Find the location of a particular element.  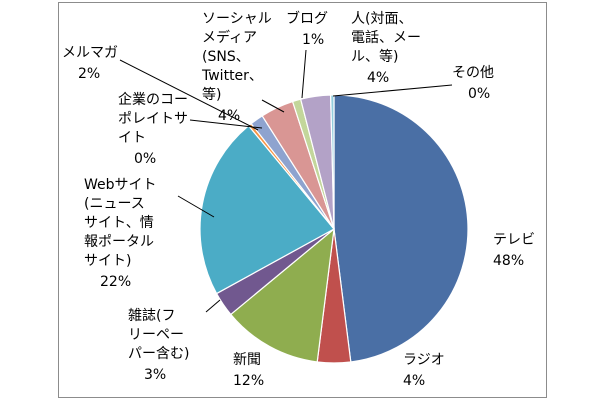

slice-label-corporate: 企業のコーポレイトサイト 0% is located at coordinates (153, 129).